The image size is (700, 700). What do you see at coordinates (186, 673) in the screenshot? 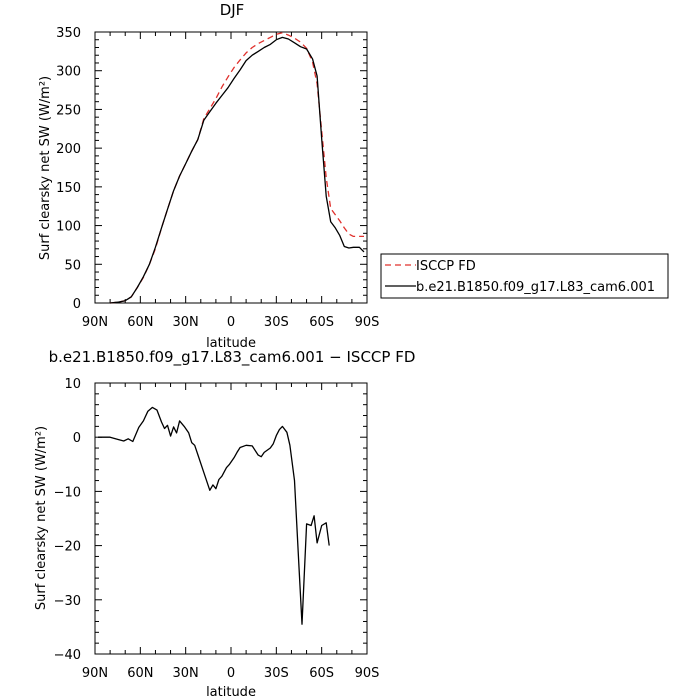
I see `bottom-x-tick-label: 30N` at bounding box center [186, 673].